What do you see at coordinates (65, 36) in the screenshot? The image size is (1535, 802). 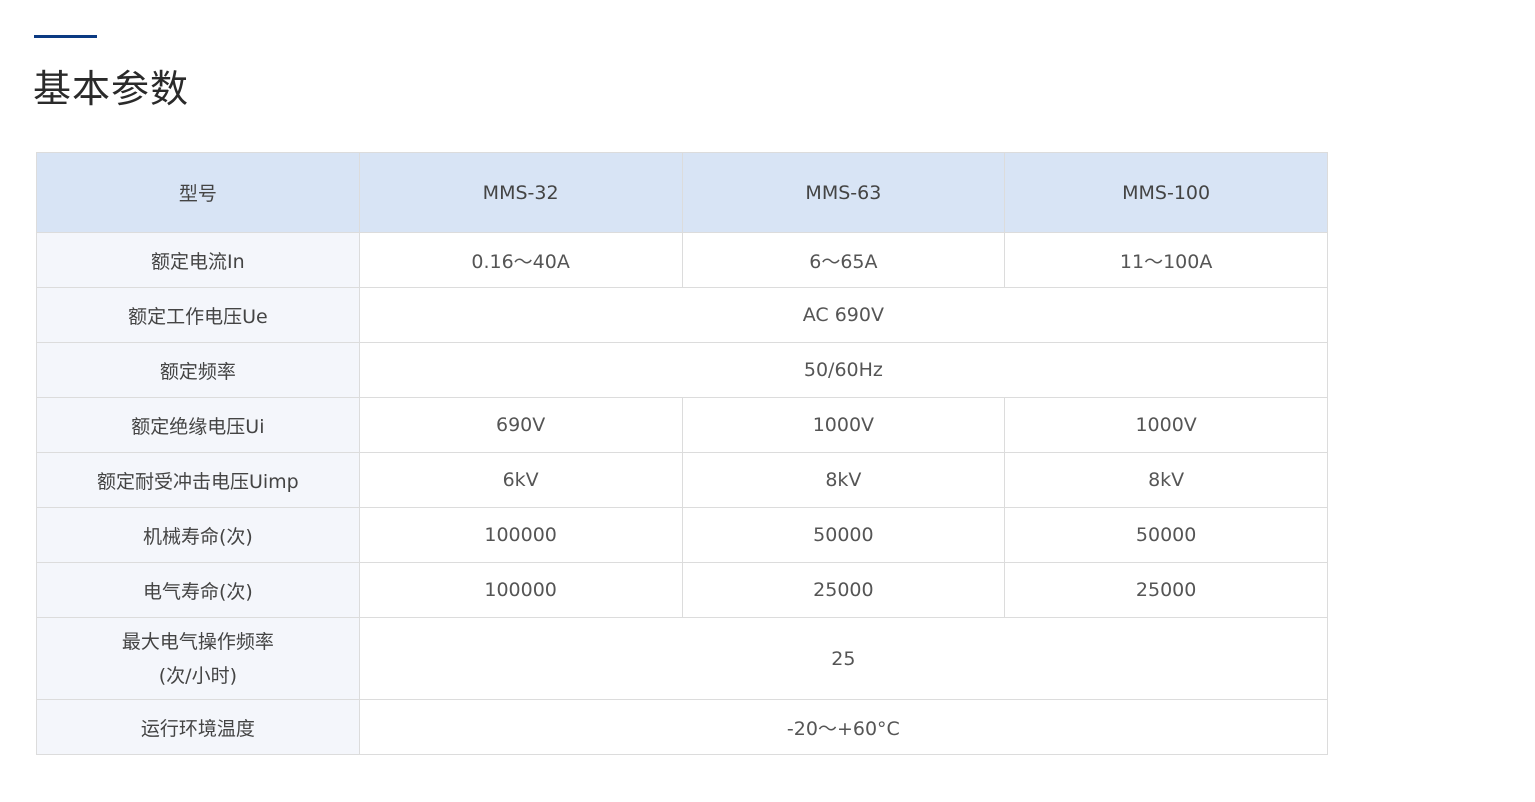 I see `title-accent-bar` at bounding box center [65, 36].